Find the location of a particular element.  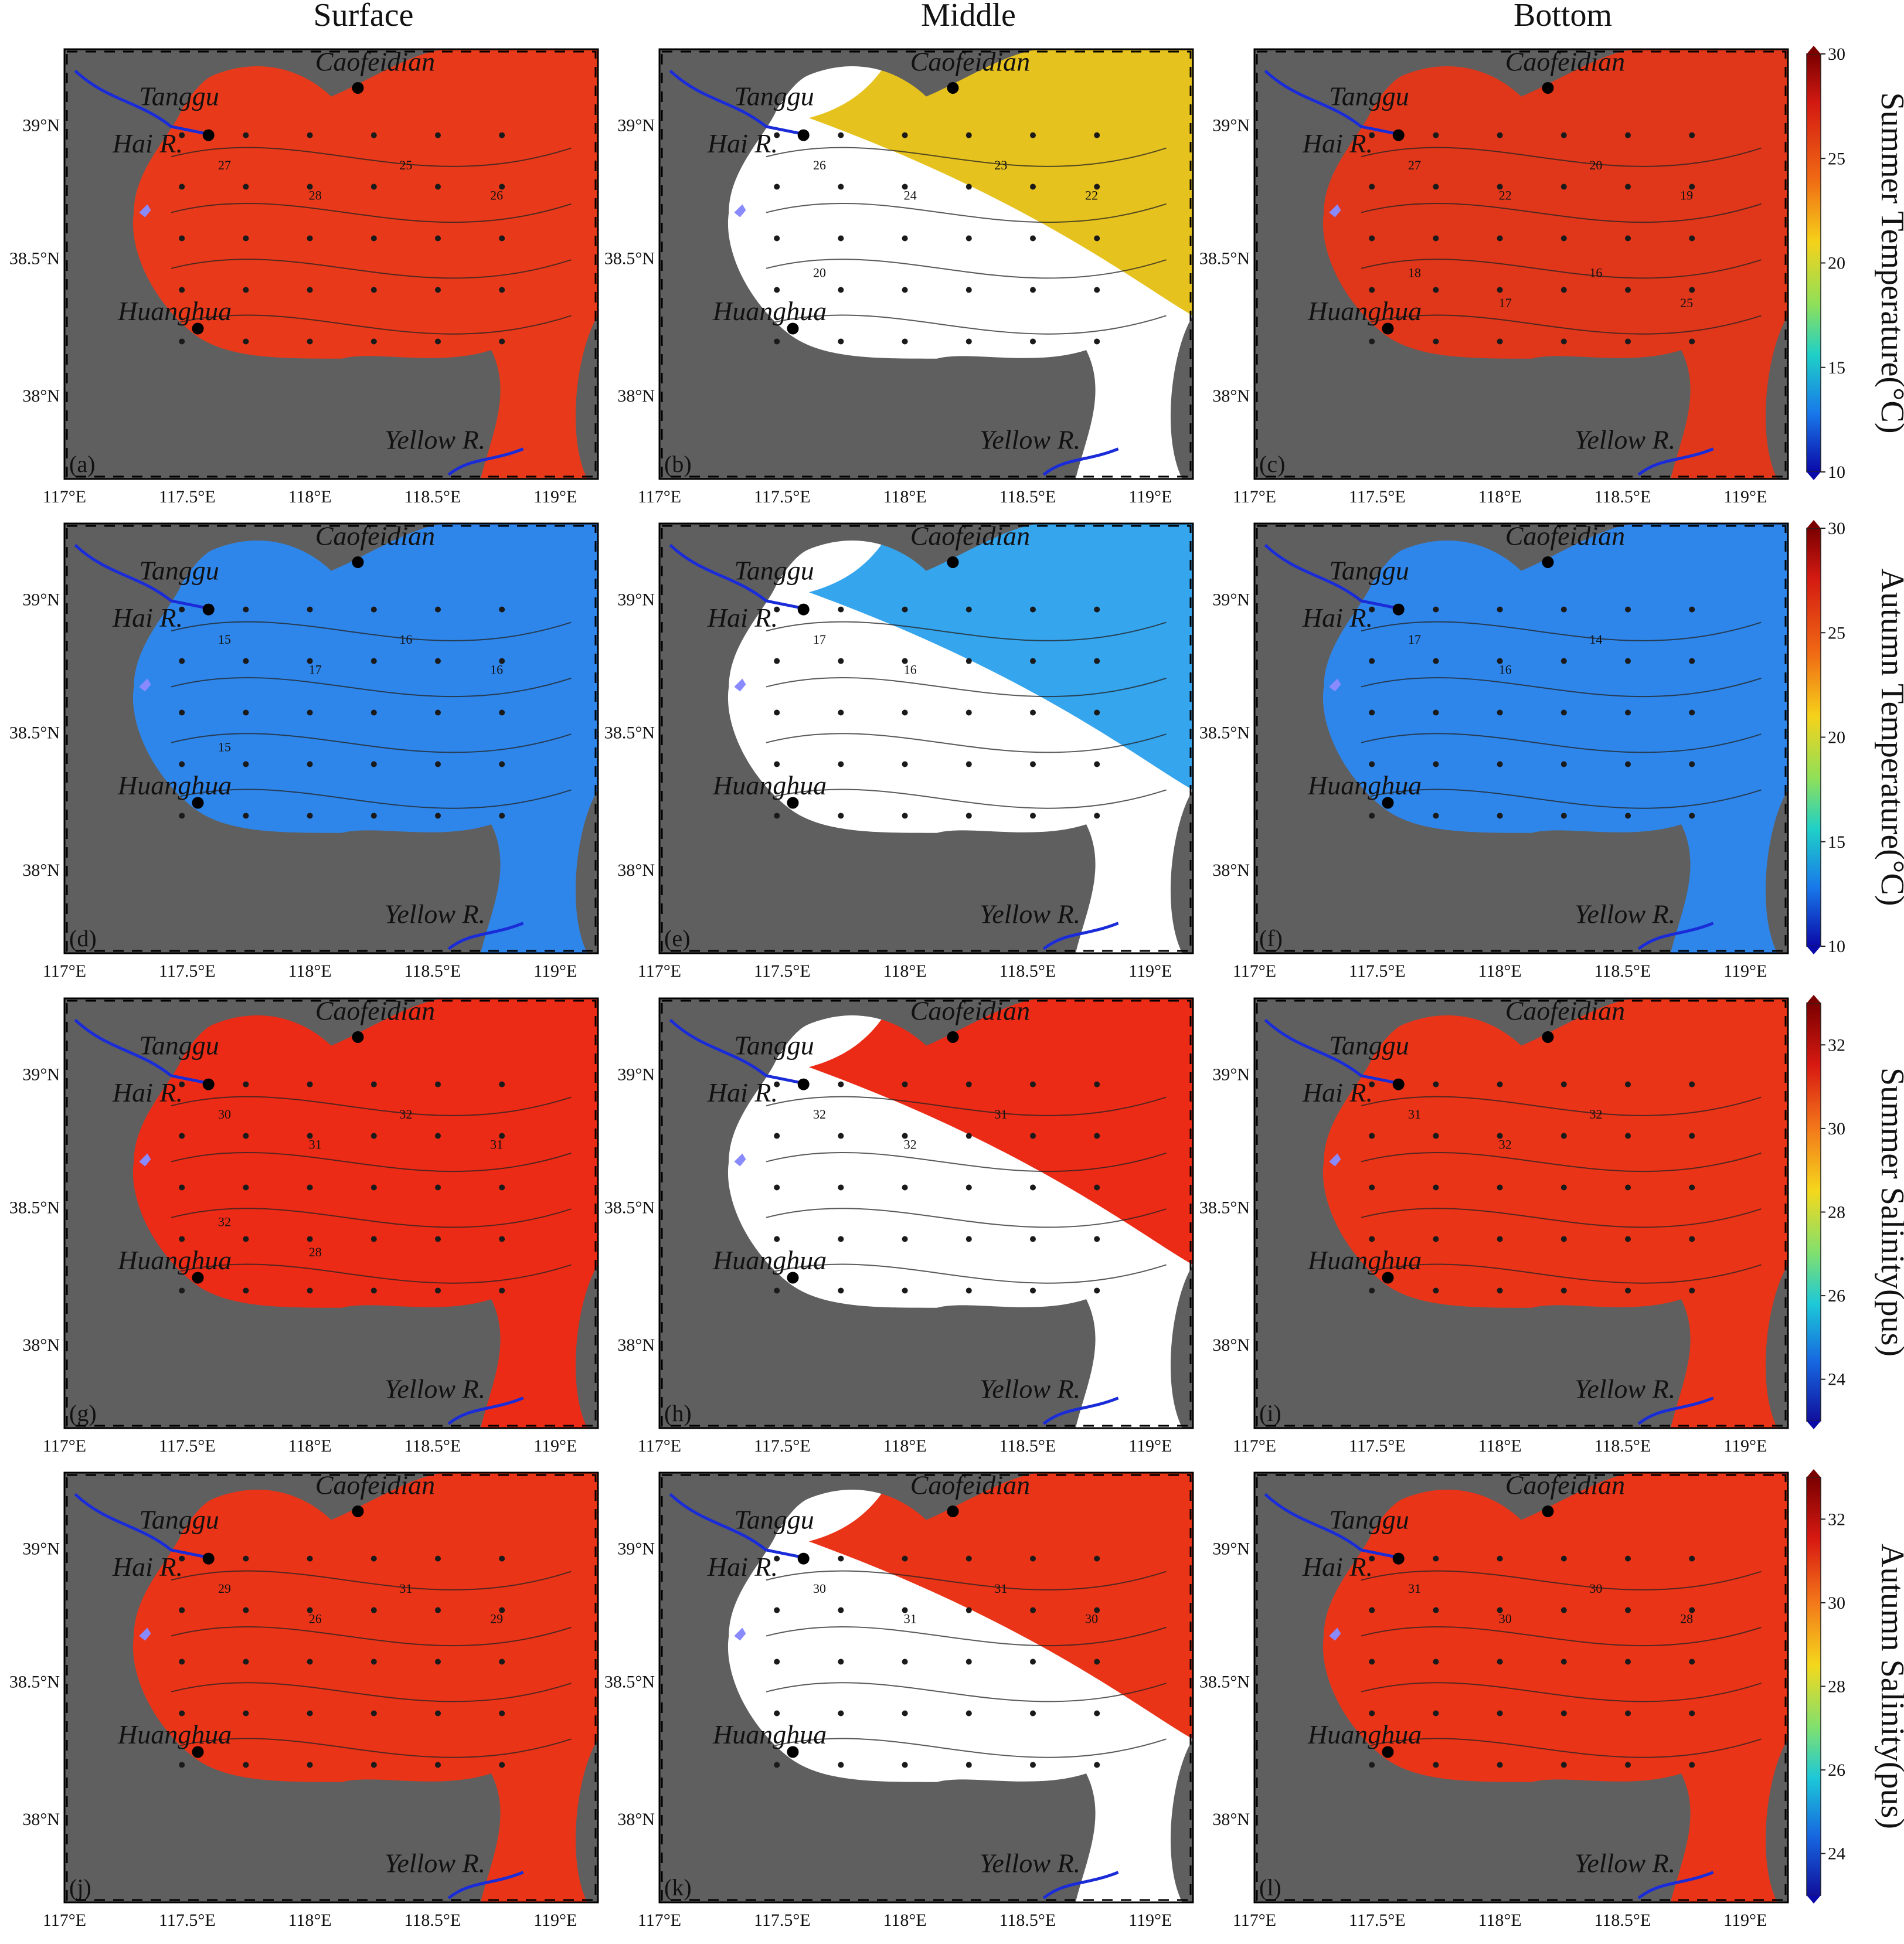

contour-value-label: 26 is located at coordinates (315, 1619).